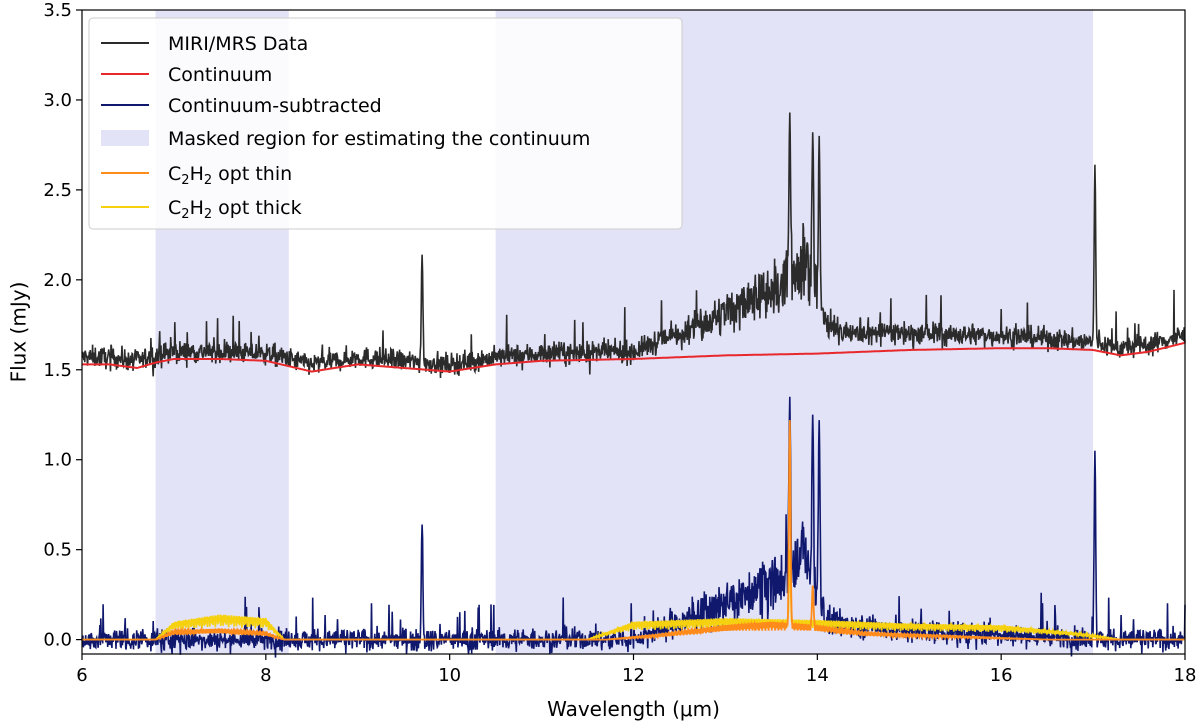 The height and width of the screenshot is (722, 1200). What do you see at coordinates (634, 357) in the screenshot?
I see `series-continuum` at bounding box center [634, 357].